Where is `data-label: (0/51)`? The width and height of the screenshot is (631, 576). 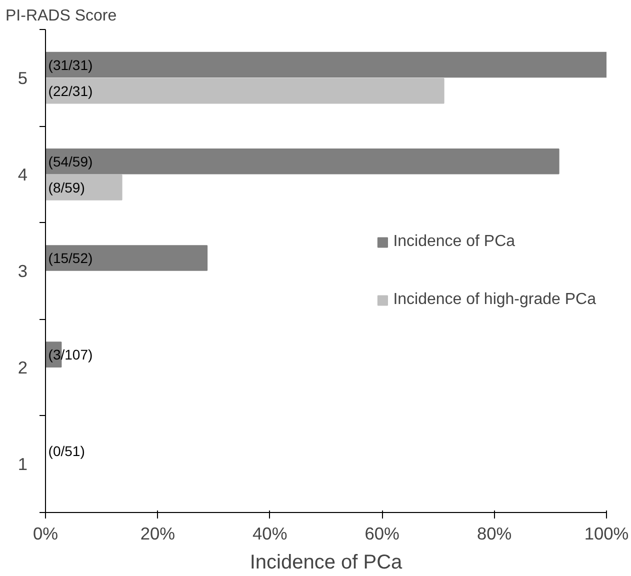
data-label: (0/51) is located at coordinates (66, 451).